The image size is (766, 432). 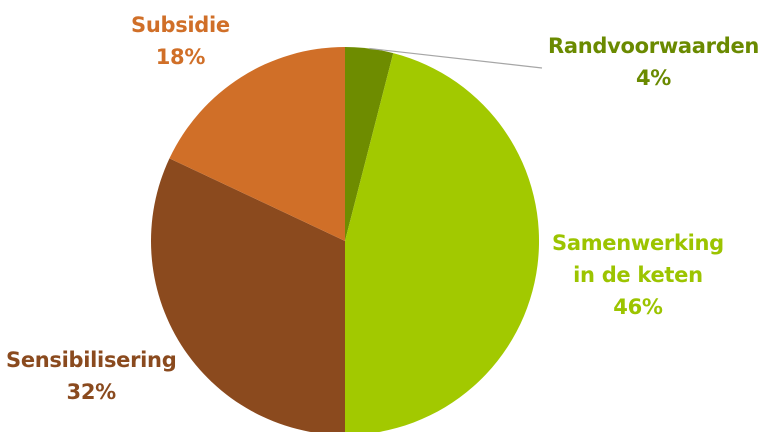 What do you see at coordinates (180, 41) in the screenshot?
I see `slice-label-subsidie: Subsidie 18%` at bounding box center [180, 41].